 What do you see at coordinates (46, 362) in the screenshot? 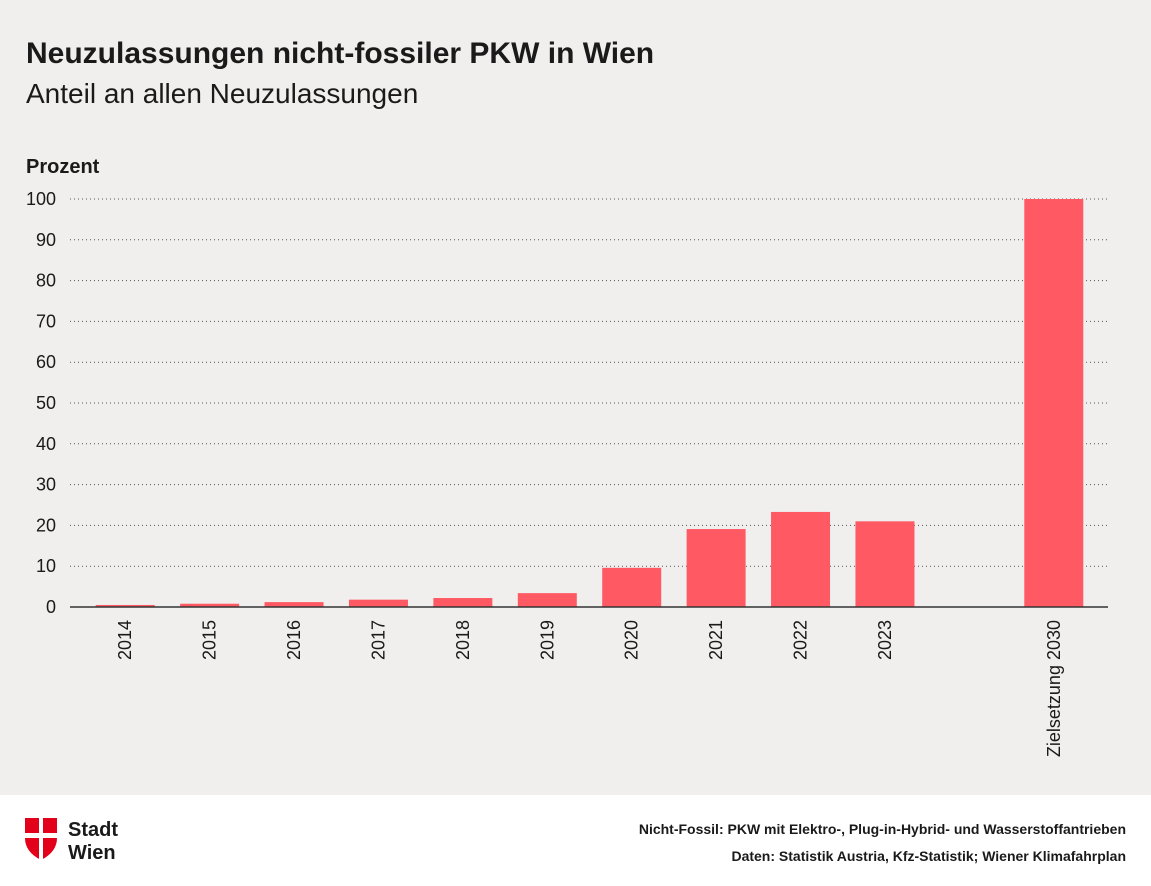
I see `y-tick-label: 60` at bounding box center [46, 362].